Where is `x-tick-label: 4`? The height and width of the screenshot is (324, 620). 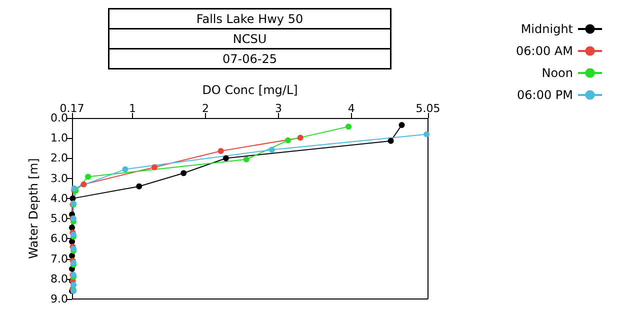 x-tick-label: 4 is located at coordinates (351, 108).